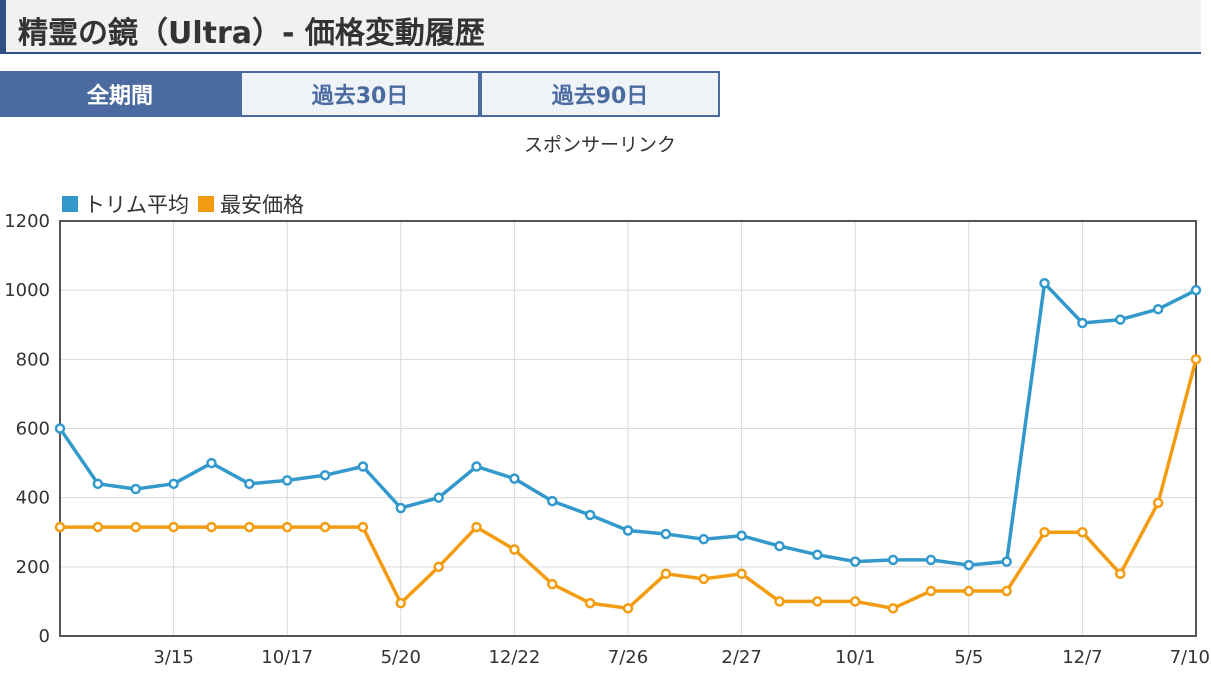  What do you see at coordinates (600, 27) in the screenshot?
I see `title-bar: 精霊の鏡（Ultra）- 価格変動履歴` at bounding box center [600, 27].